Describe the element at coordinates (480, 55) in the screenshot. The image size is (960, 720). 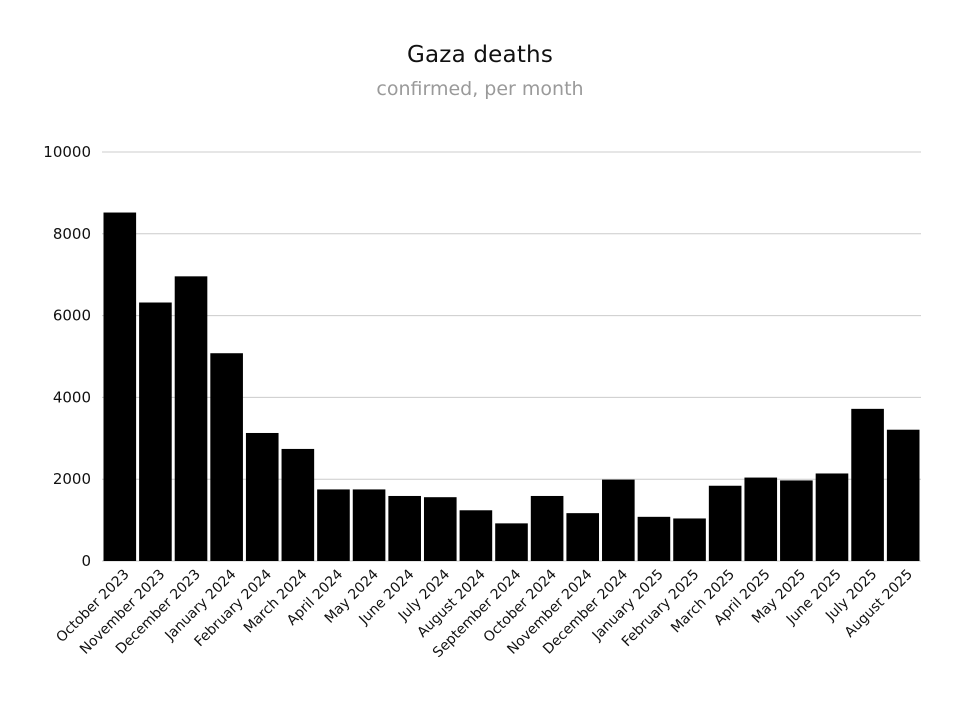
I see `chart-title: Gaza deaths` at that location.